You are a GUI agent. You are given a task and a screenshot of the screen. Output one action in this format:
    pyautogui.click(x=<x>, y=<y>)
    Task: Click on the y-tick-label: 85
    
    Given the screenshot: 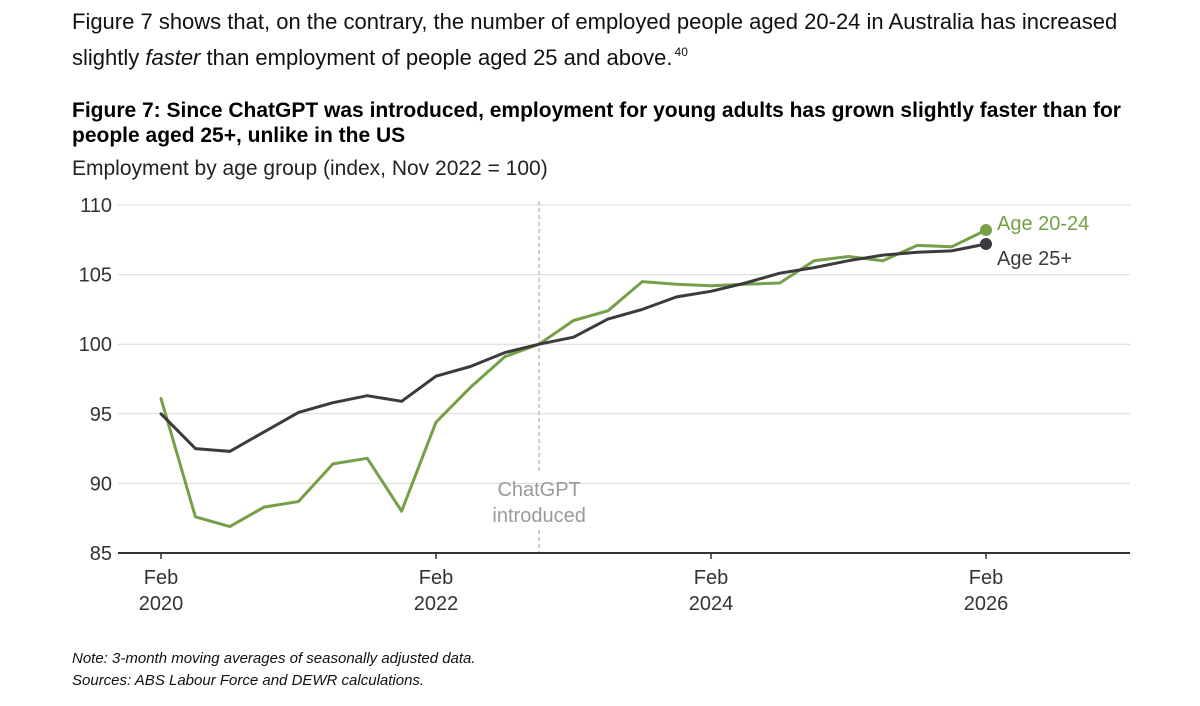 What is the action you would take?
    pyautogui.click(x=101, y=554)
    